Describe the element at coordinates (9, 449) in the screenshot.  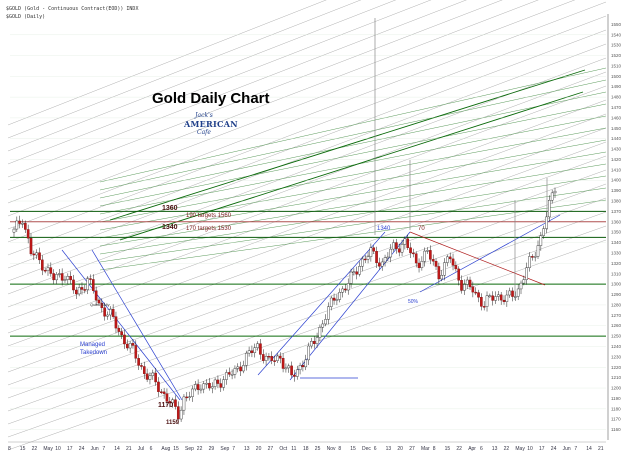
I see `x-tick-label: 8` at that location.